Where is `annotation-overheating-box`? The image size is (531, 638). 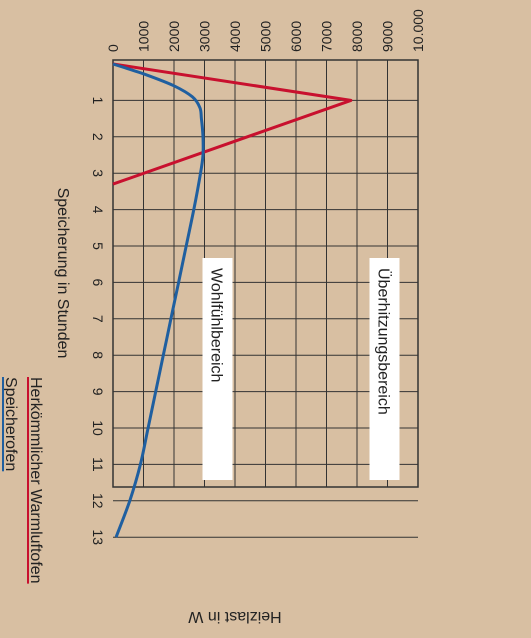 annotation-overheating-box is located at coordinates (384, 369).